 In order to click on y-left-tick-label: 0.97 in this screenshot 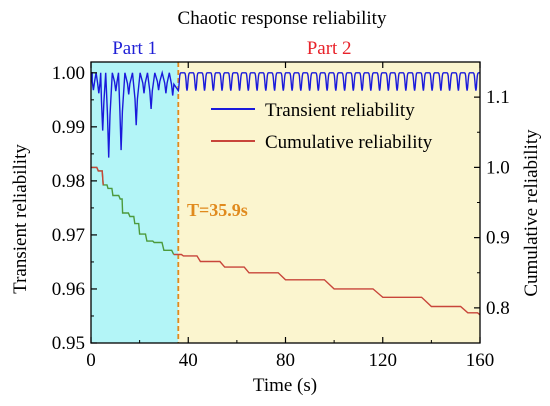, I will do `click(68, 235)`.